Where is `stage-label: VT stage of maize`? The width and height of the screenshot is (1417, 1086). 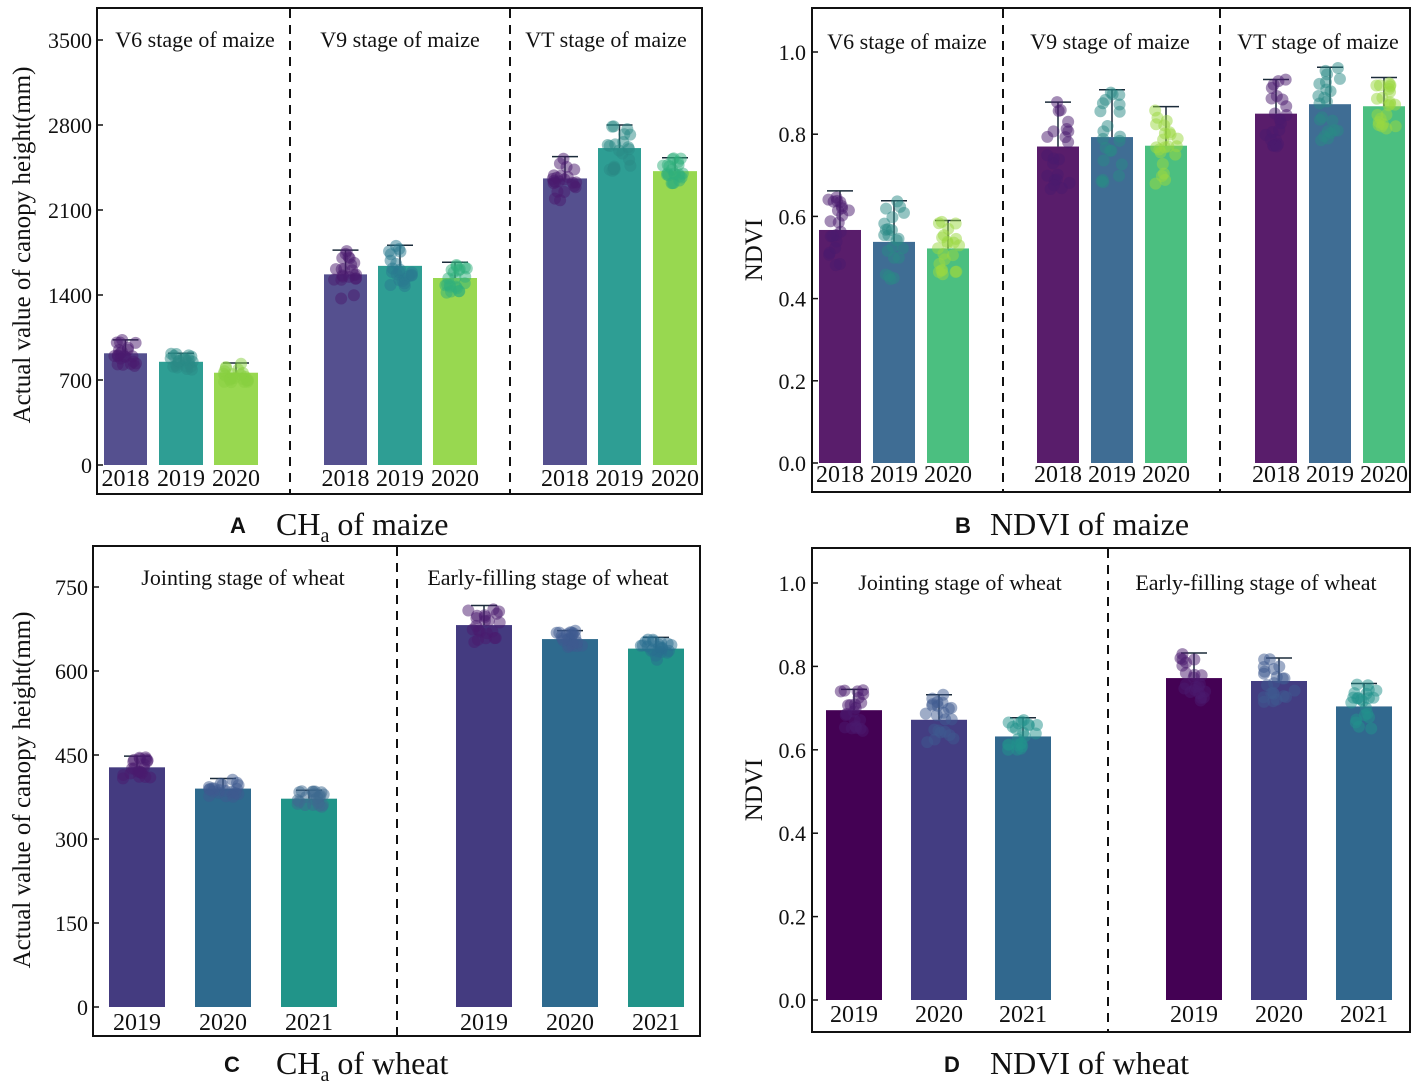 stage-label: VT stage of maize is located at coordinates (1317, 41).